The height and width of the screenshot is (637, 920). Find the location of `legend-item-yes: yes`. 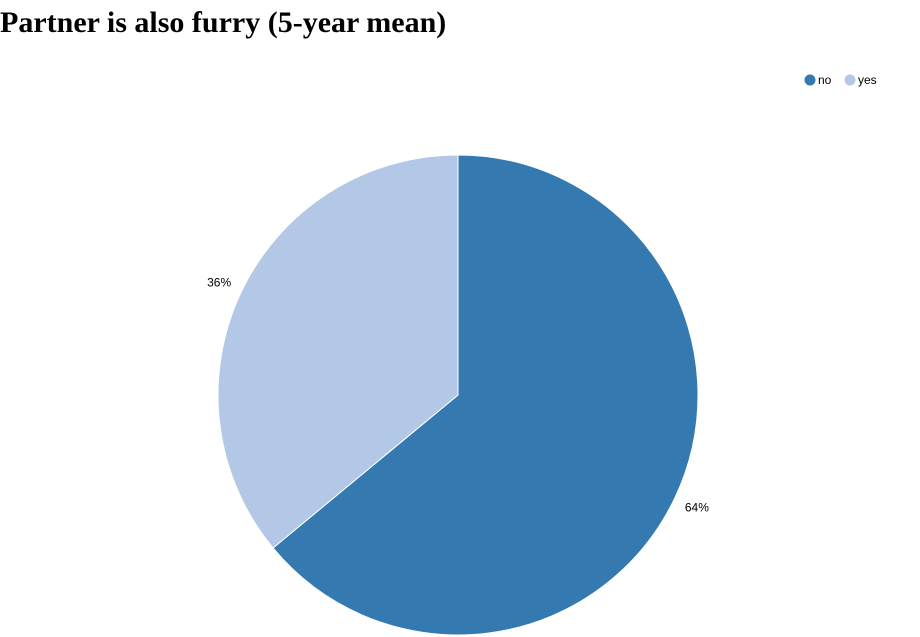

legend-item-yes: yes is located at coordinates (860, 80).